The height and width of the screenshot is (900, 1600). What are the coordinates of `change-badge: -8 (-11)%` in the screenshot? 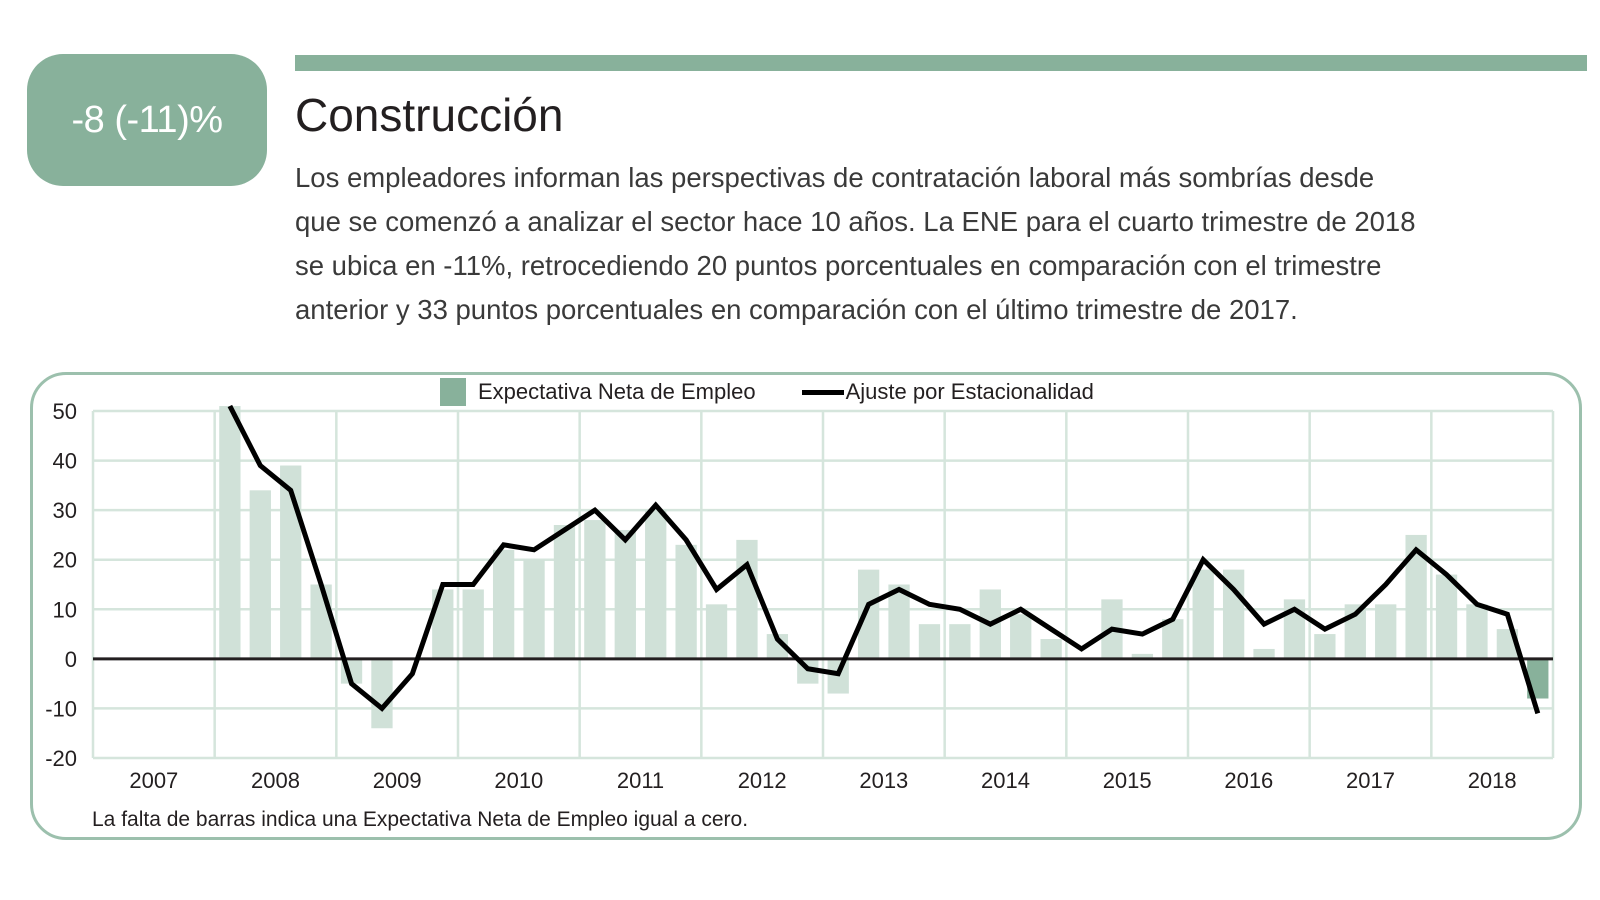 It's located at (147, 120).